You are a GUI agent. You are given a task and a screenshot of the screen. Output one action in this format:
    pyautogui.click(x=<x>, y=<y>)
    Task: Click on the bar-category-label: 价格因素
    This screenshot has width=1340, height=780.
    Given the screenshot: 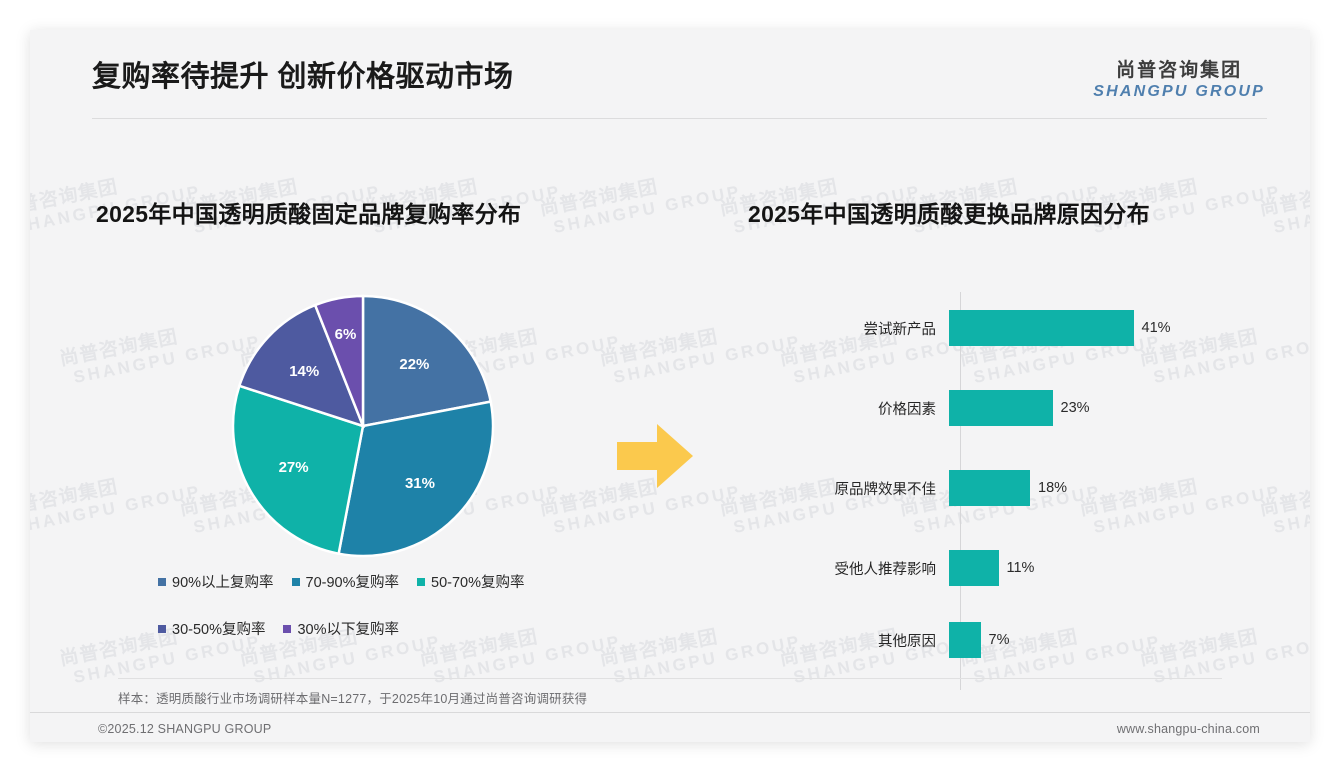 What is the action you would take?
    pyautogui.click(x=907, y=409)
    